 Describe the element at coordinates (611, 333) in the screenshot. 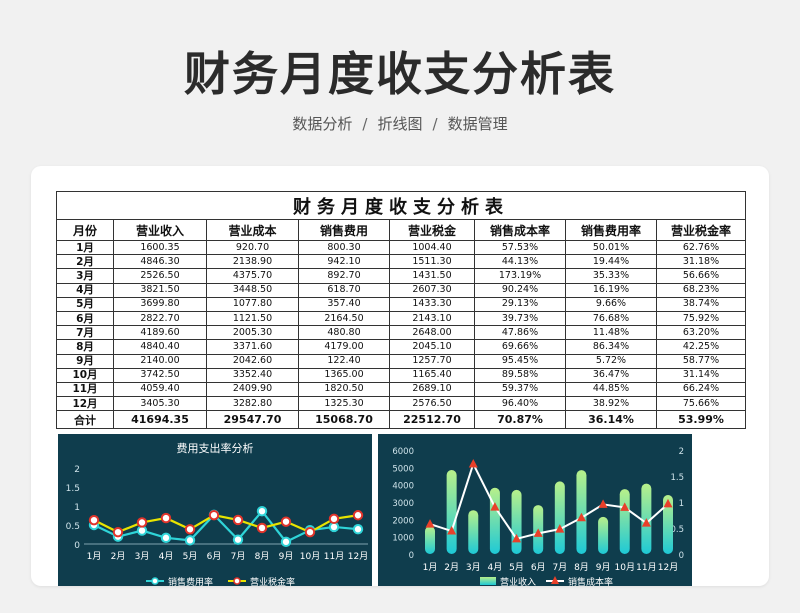

I see `value-cell: 11.48%` at that location.